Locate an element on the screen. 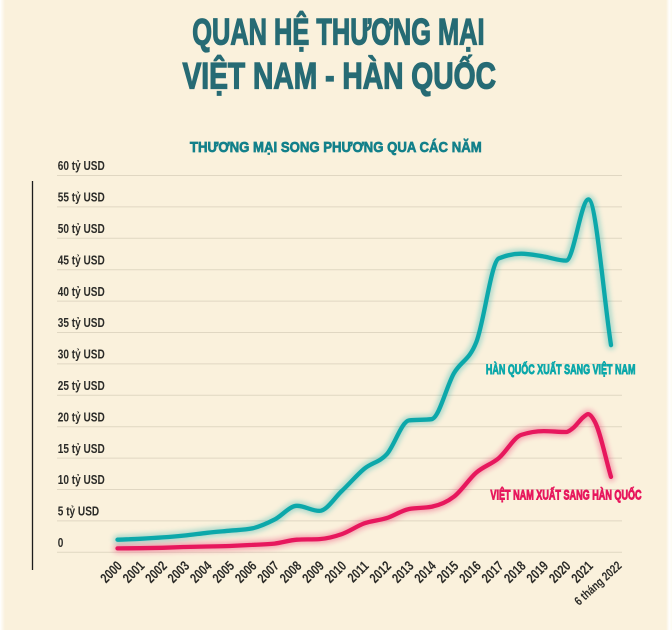 The image size is (672, 630). svg-text: 10 tỷ USD is located at coordinates (81, 480).